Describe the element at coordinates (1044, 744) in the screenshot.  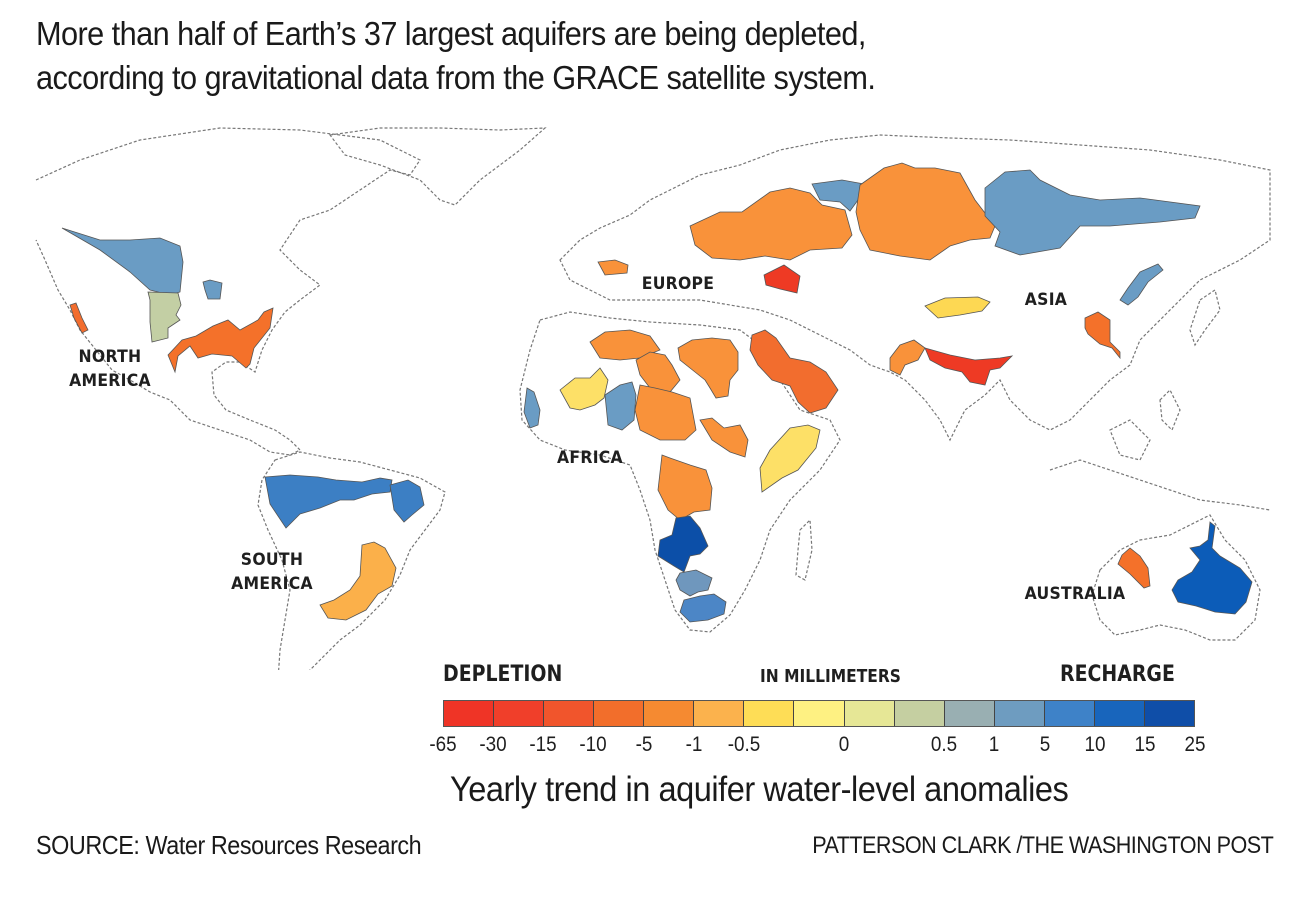
I see `legend-tick-label: 5` at that location.